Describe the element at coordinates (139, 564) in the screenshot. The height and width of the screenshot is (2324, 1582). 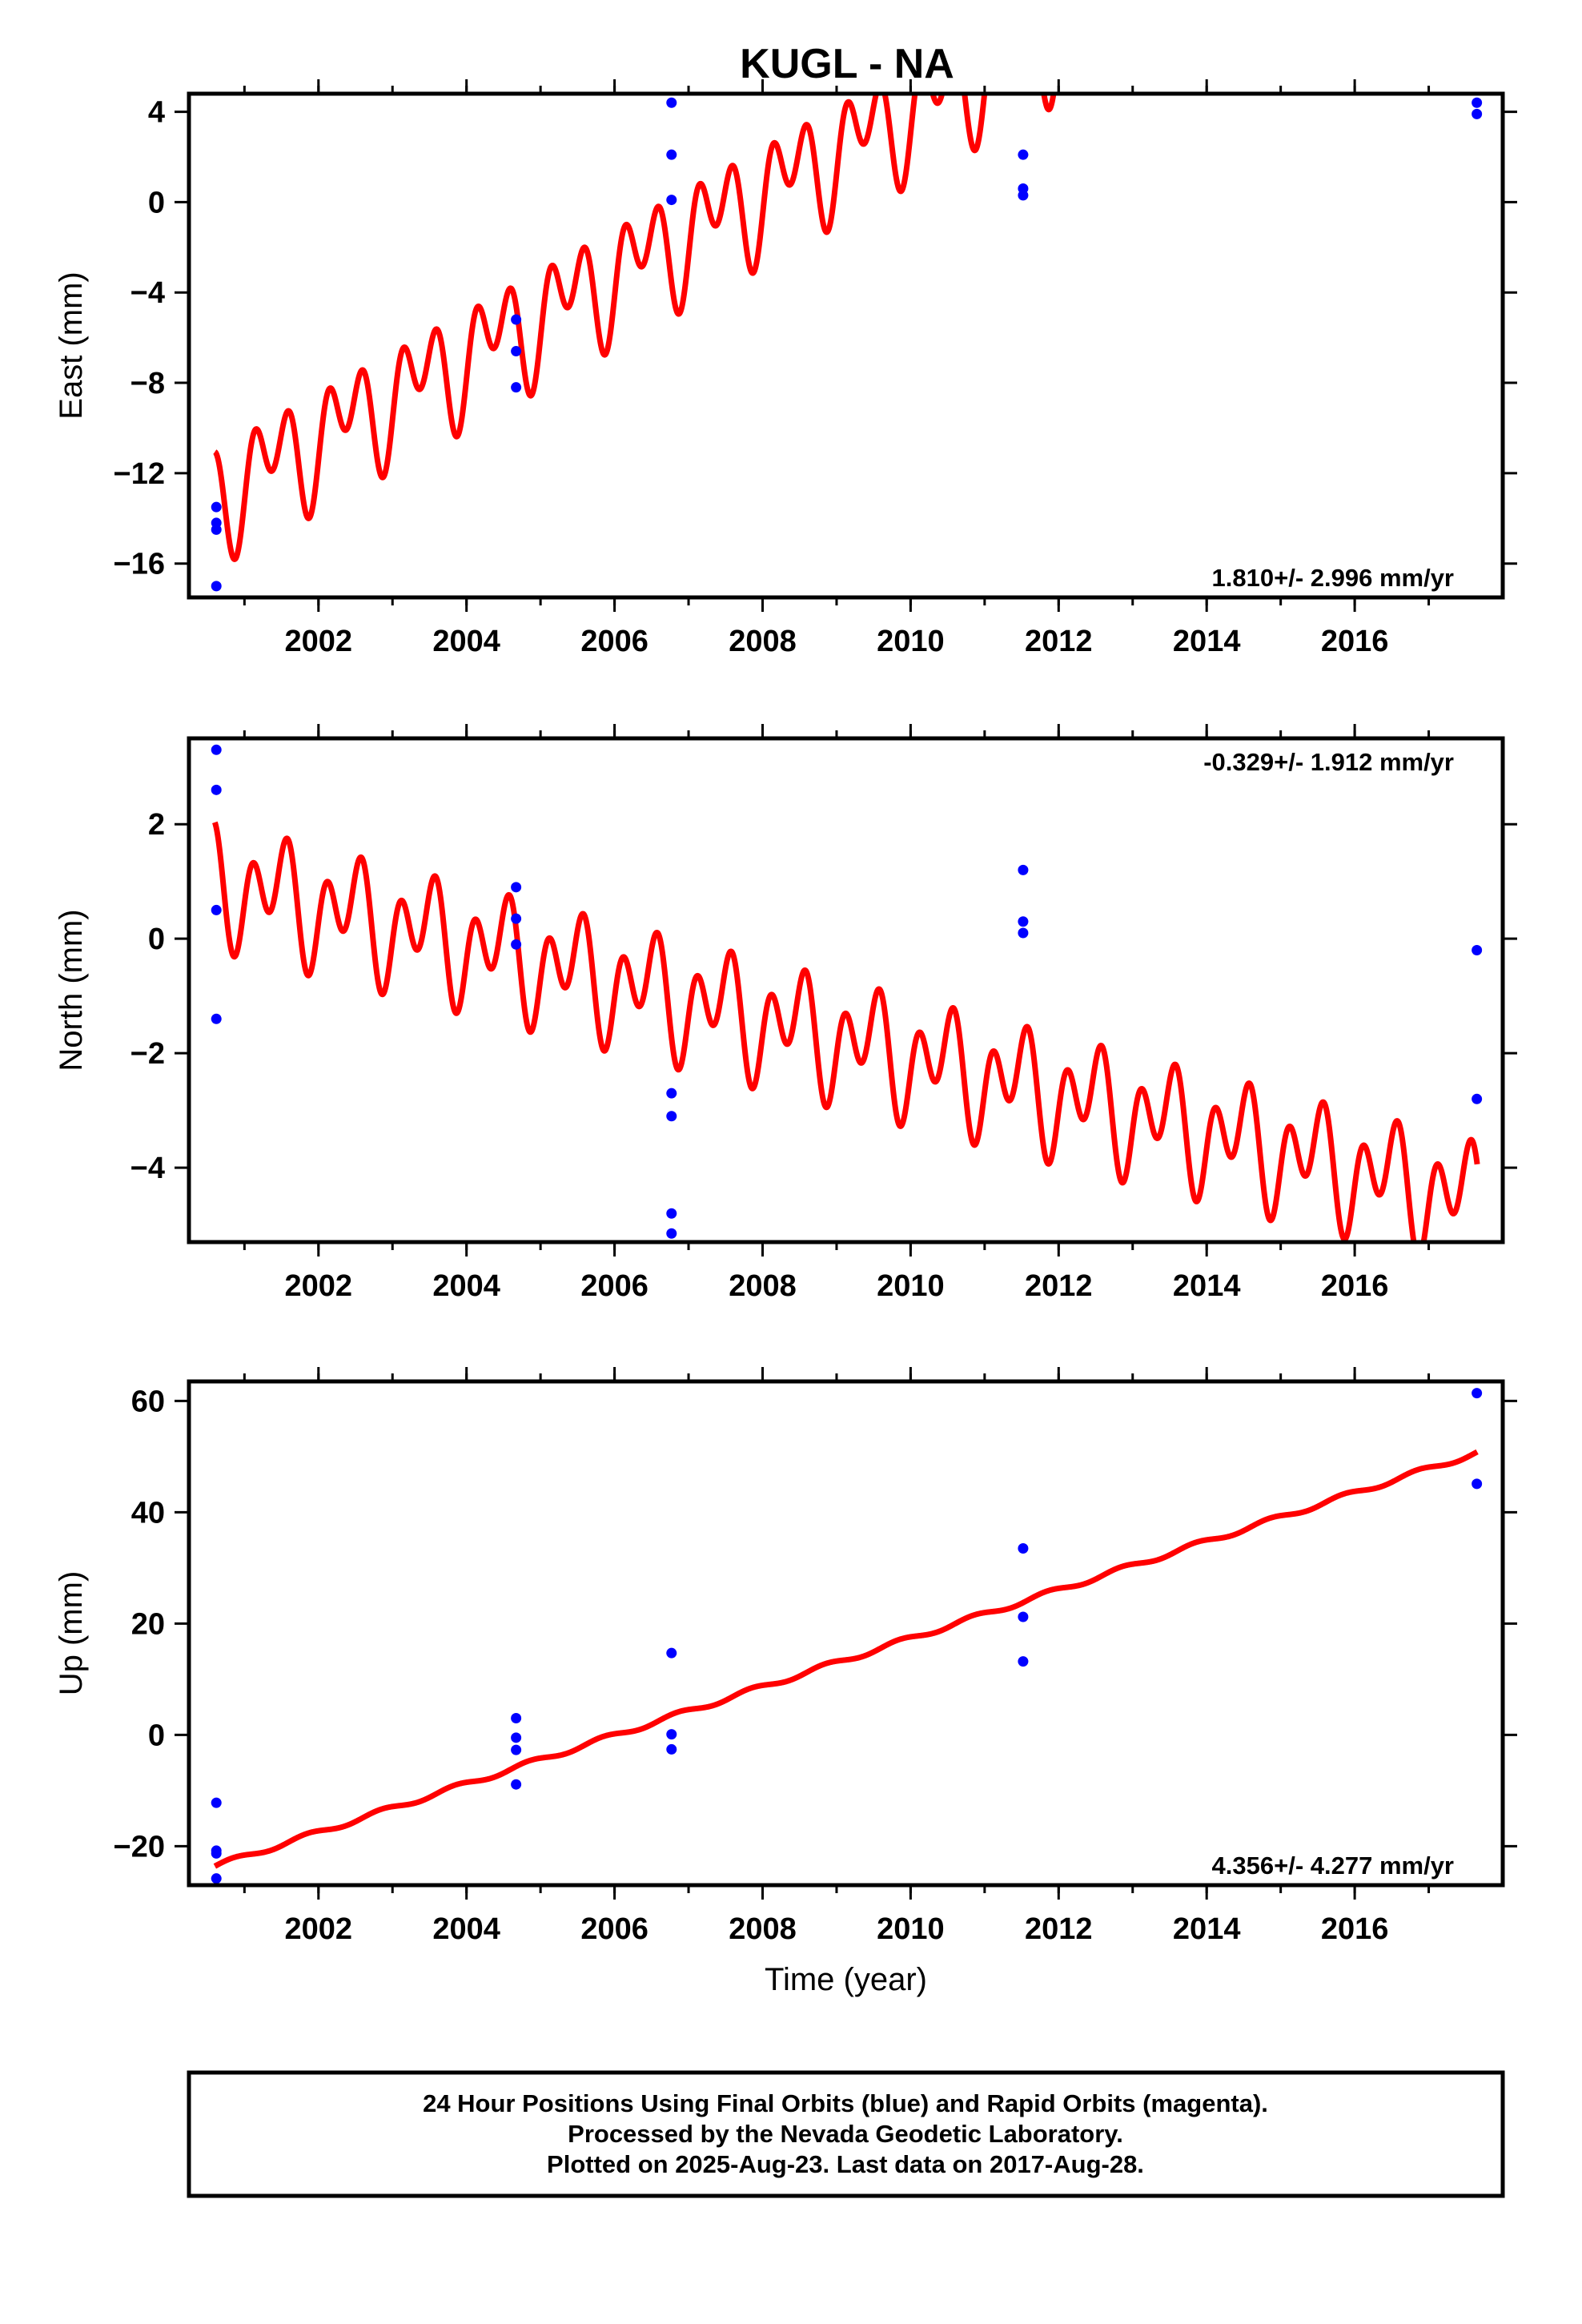
I see `y-tick-label: −16` at that location.